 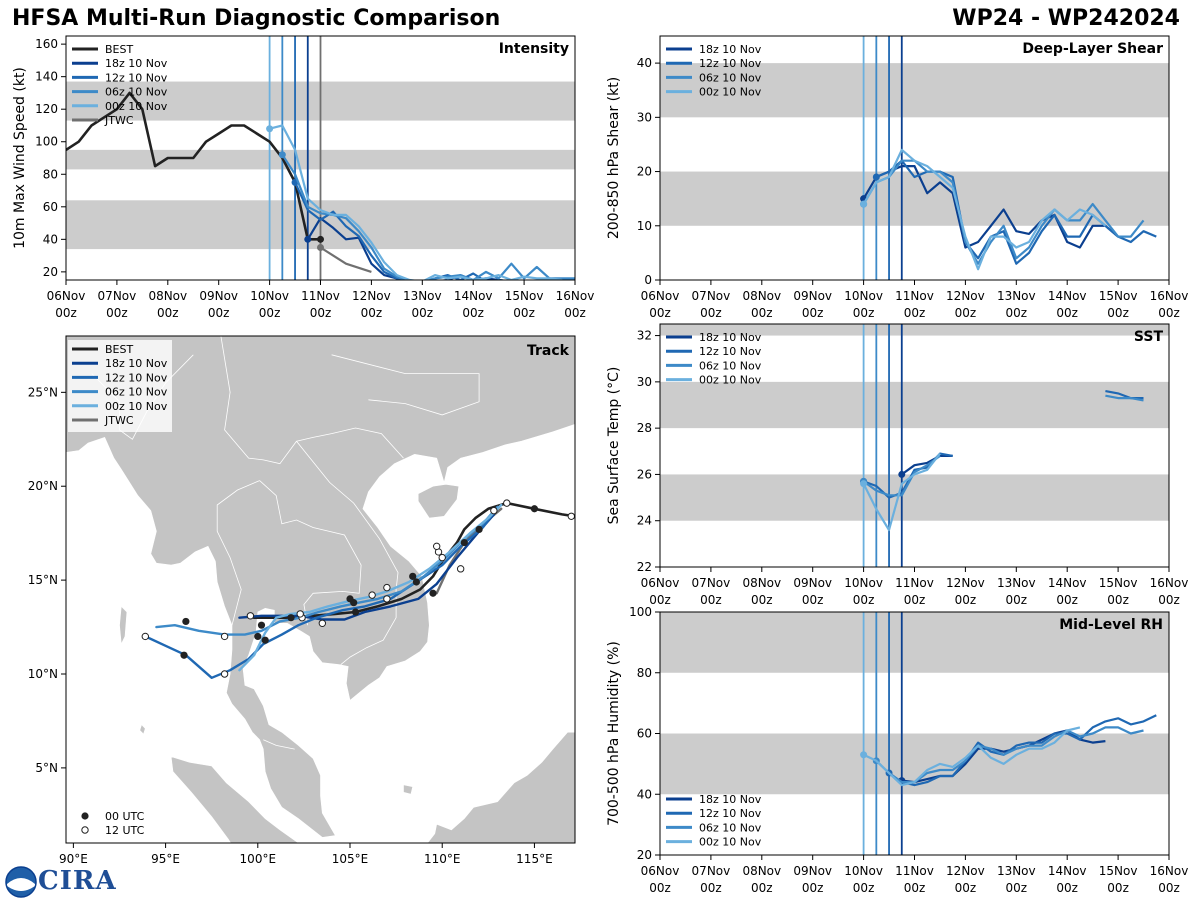 I want to click on x-tick-label: 09Nov, so click(x=812, y=296).